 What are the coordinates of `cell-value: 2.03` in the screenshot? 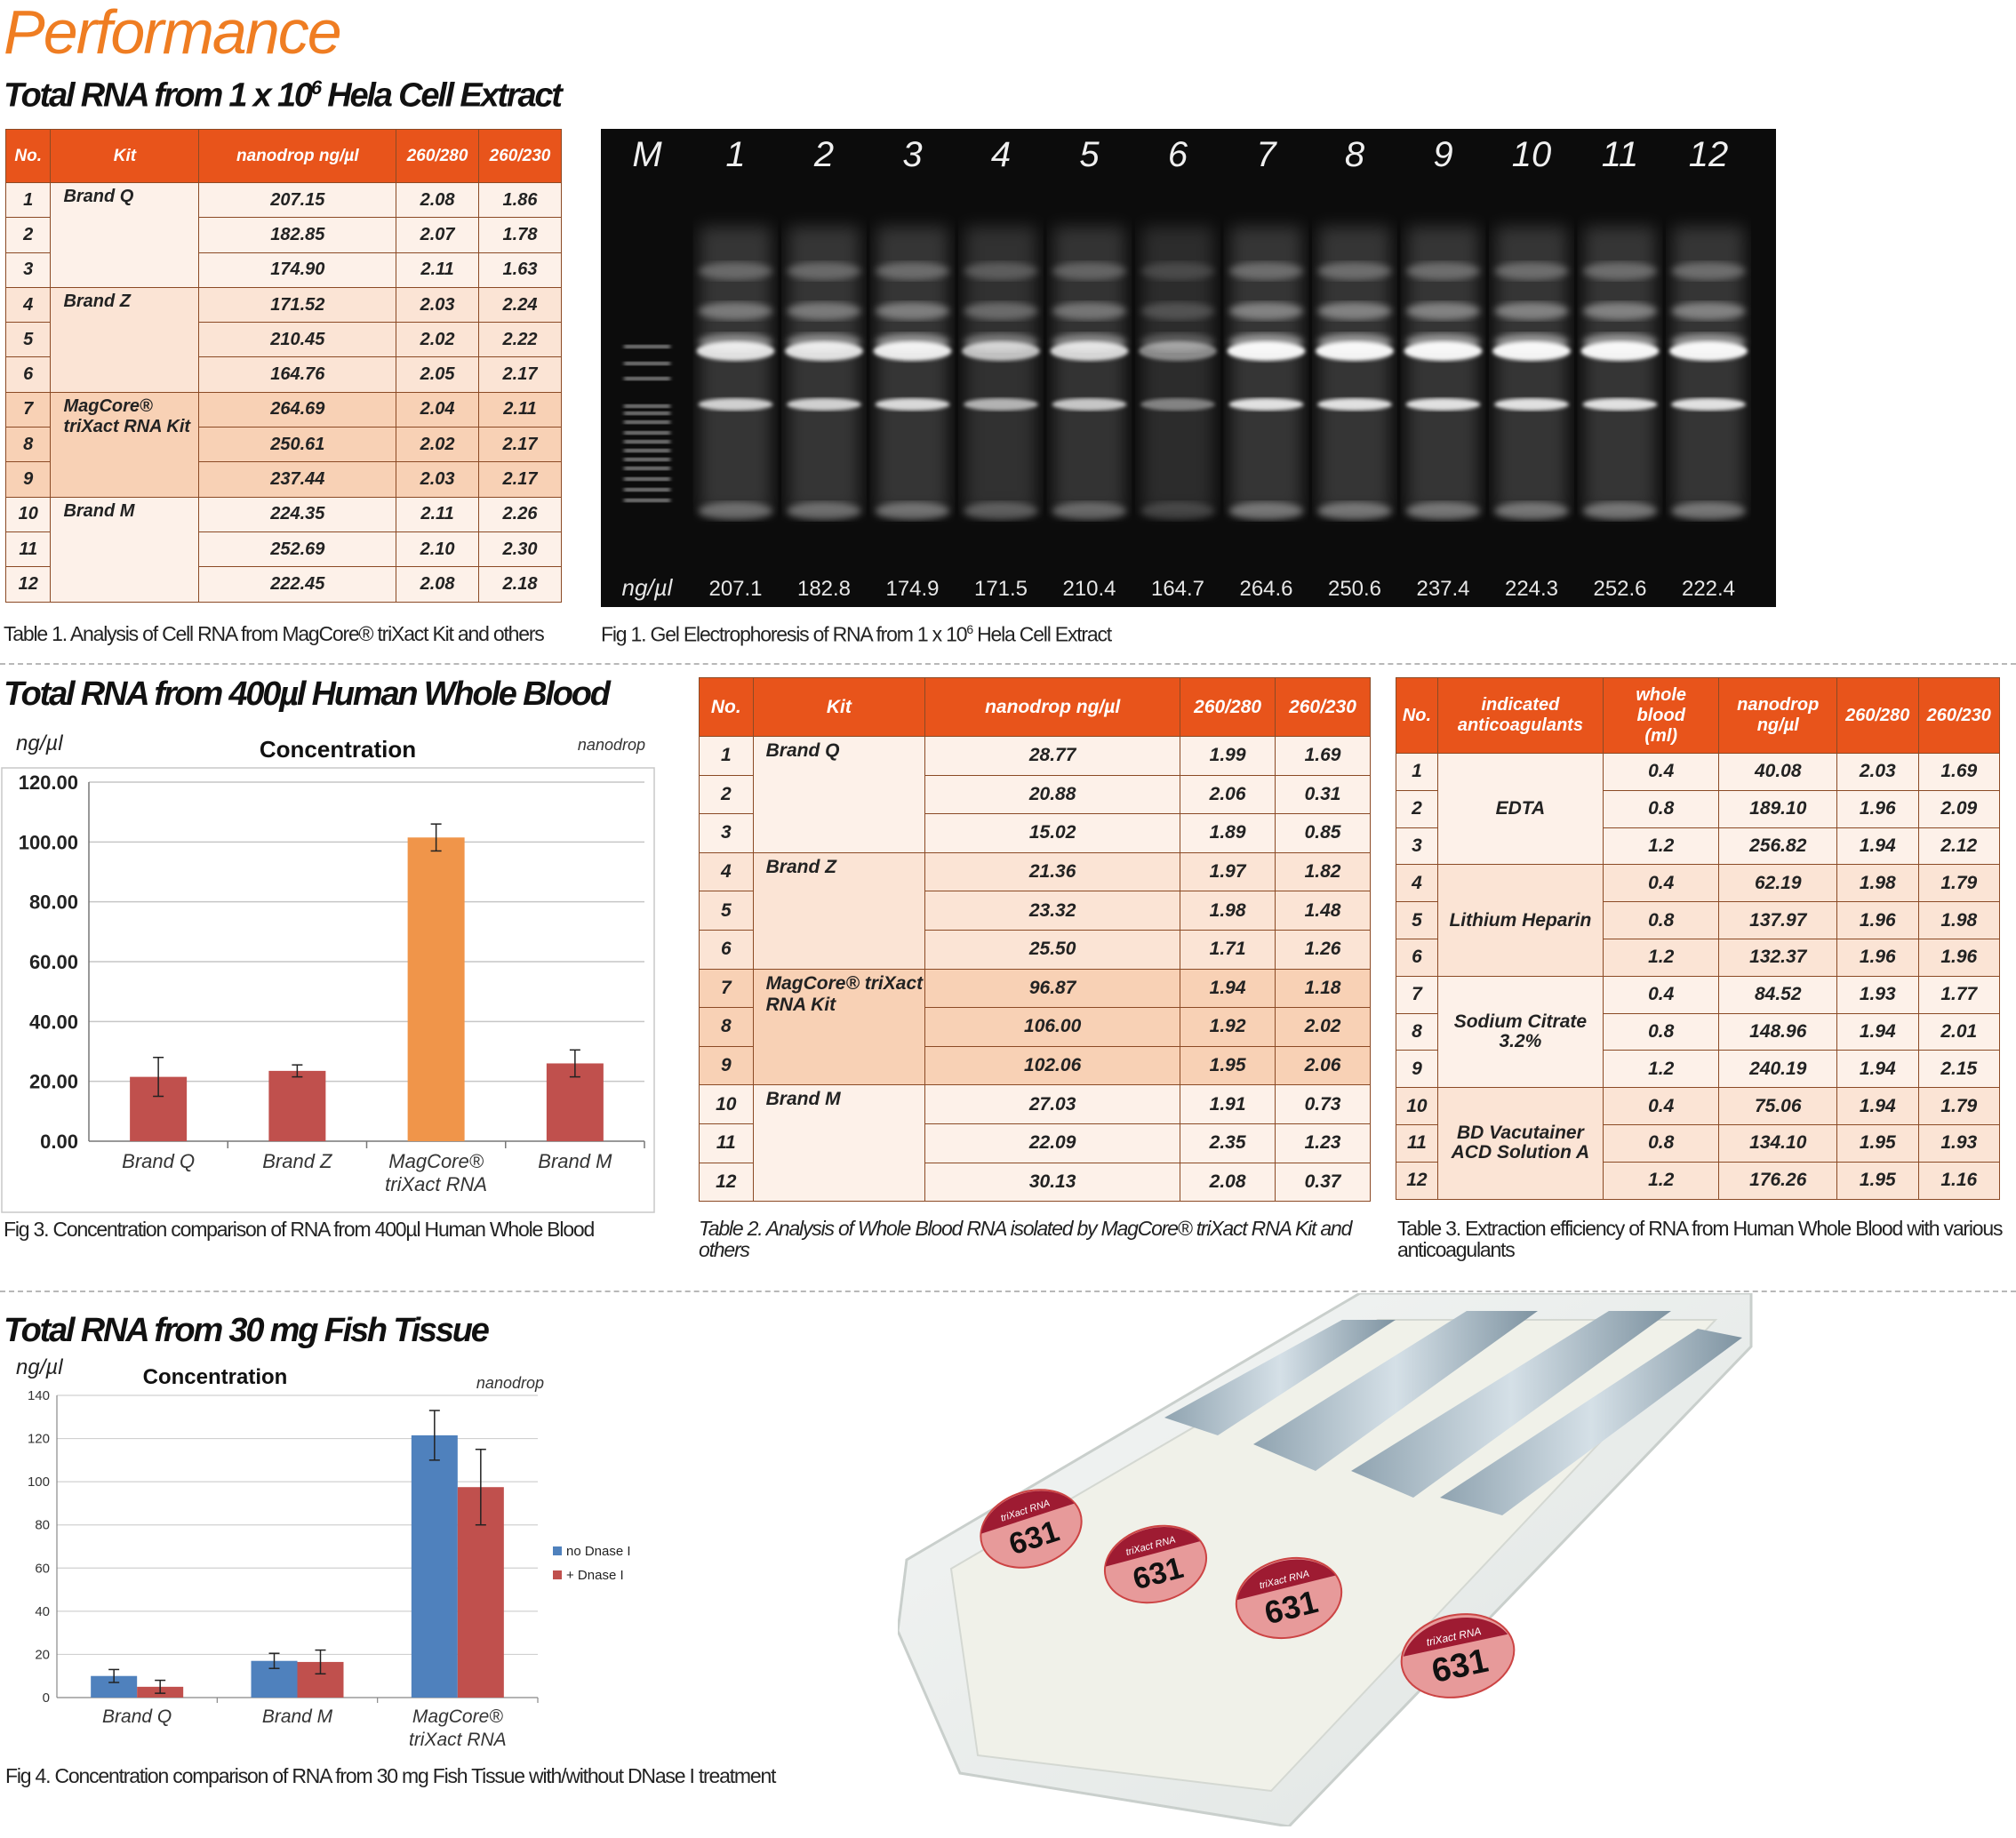 It's located at (1877, 772).